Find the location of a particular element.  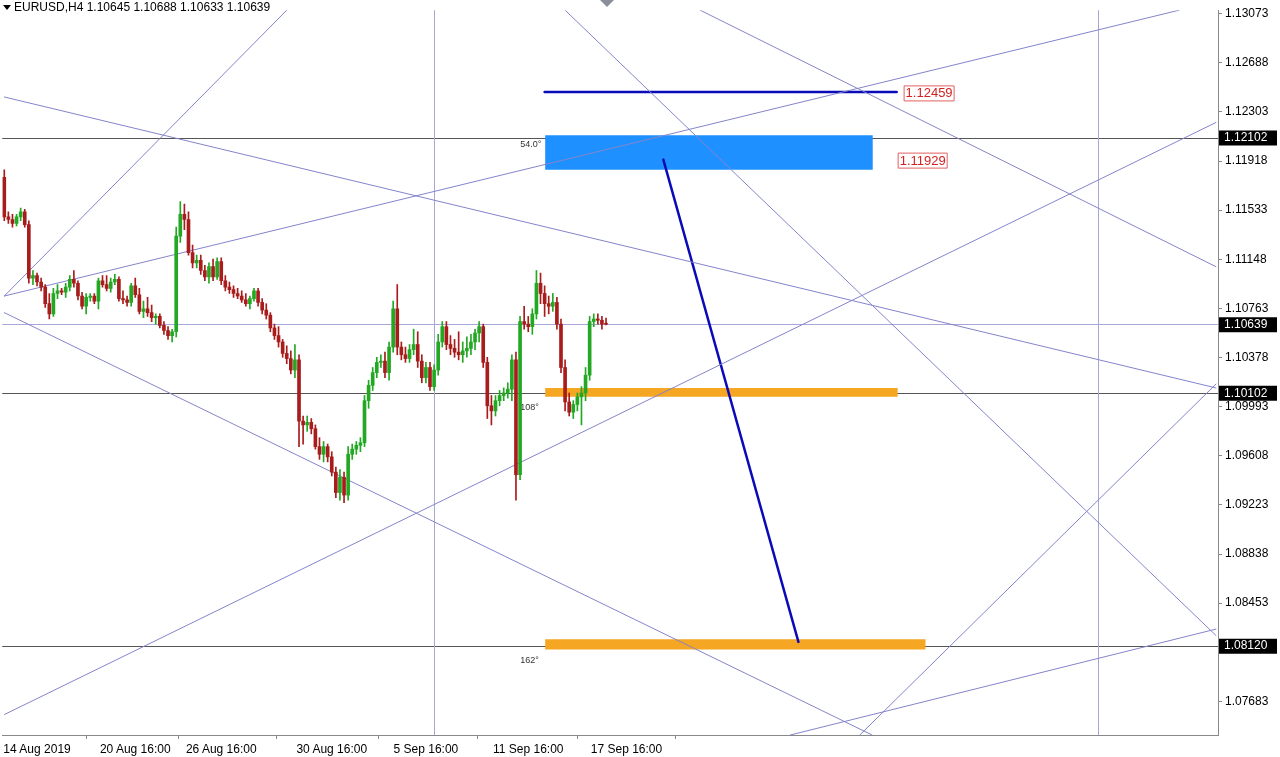

y-tick-label: 1.09223 is located at coordinates (1247, 504).